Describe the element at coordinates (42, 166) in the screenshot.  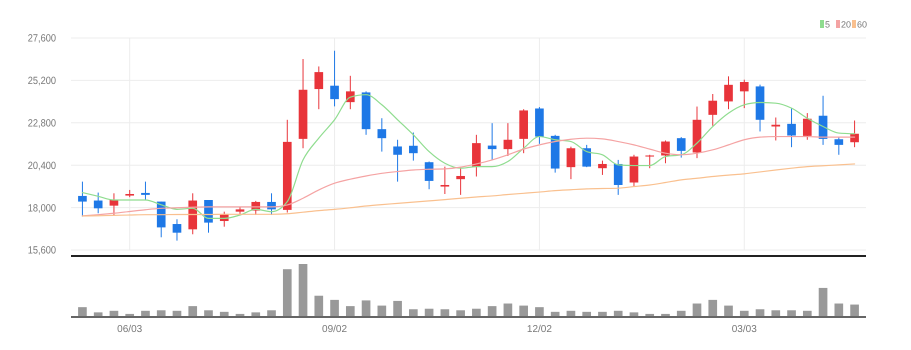
I see `y-tick-label: 20,400` at that location.